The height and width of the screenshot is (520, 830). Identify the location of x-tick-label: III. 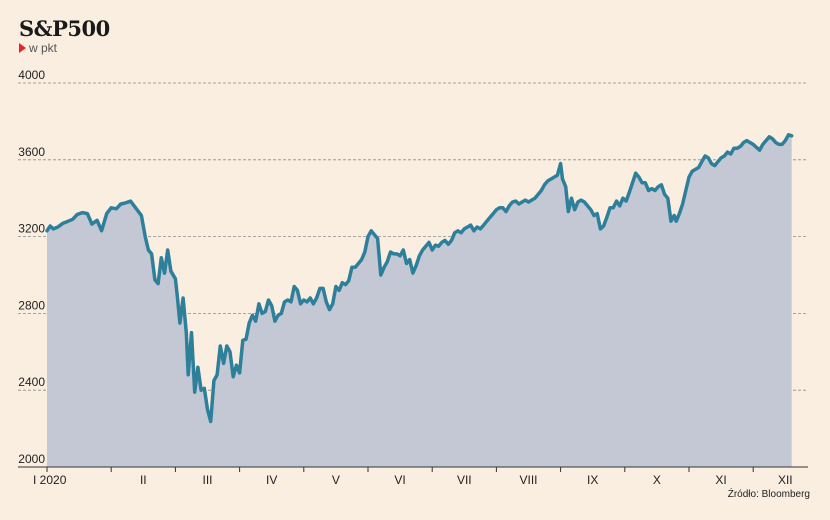
(207, 480).